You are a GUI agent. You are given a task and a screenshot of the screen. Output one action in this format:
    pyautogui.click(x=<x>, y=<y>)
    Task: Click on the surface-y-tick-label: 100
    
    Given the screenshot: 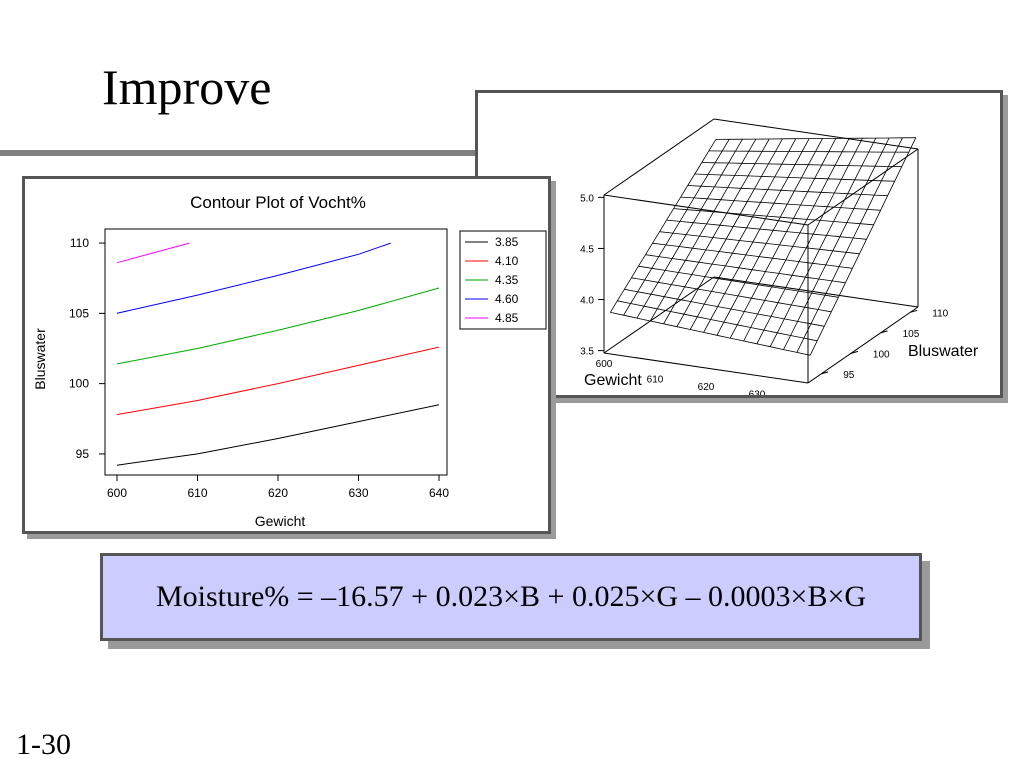 What is the action you would take?
    pyautogui.click(x=881, y=354)
    